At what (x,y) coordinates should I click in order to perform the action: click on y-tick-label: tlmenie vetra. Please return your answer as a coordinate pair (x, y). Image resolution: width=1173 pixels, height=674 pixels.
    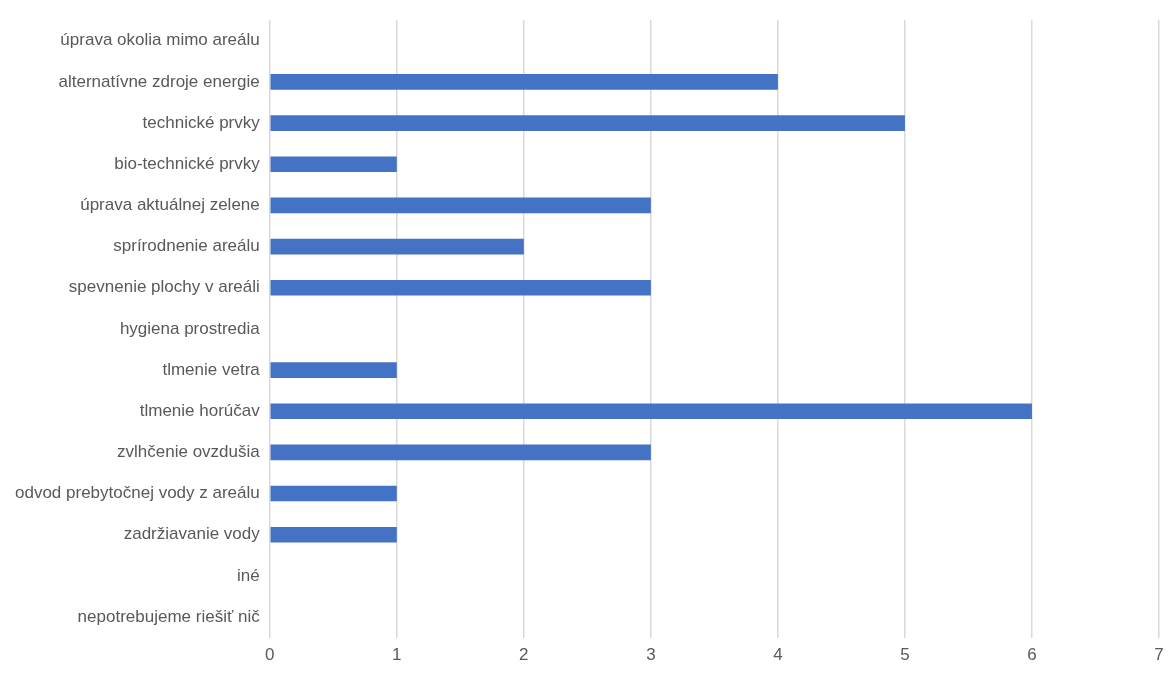
    Looking at the image, I should click on (211, 369).